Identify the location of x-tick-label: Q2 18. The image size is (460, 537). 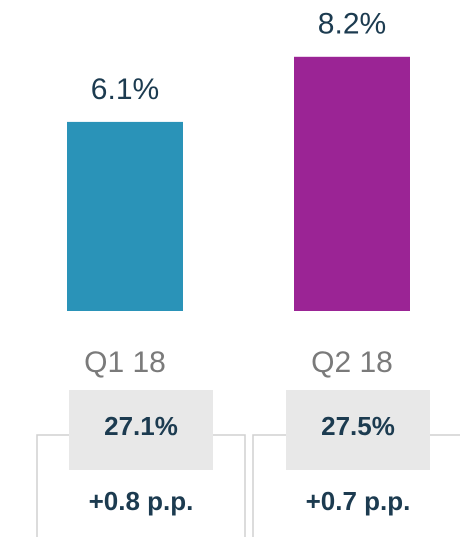
(352, 362).